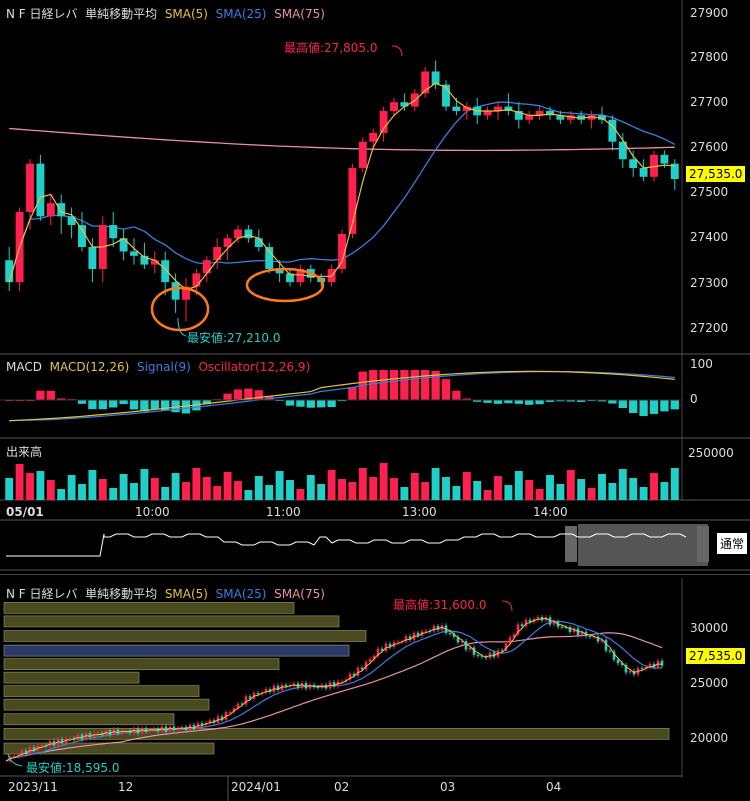 This screenshot has width=750, height=801. What do you see at coordinates (507, 606) in the screenshot?
I see `daily-high-pointer` at bounding box center [507, 606].